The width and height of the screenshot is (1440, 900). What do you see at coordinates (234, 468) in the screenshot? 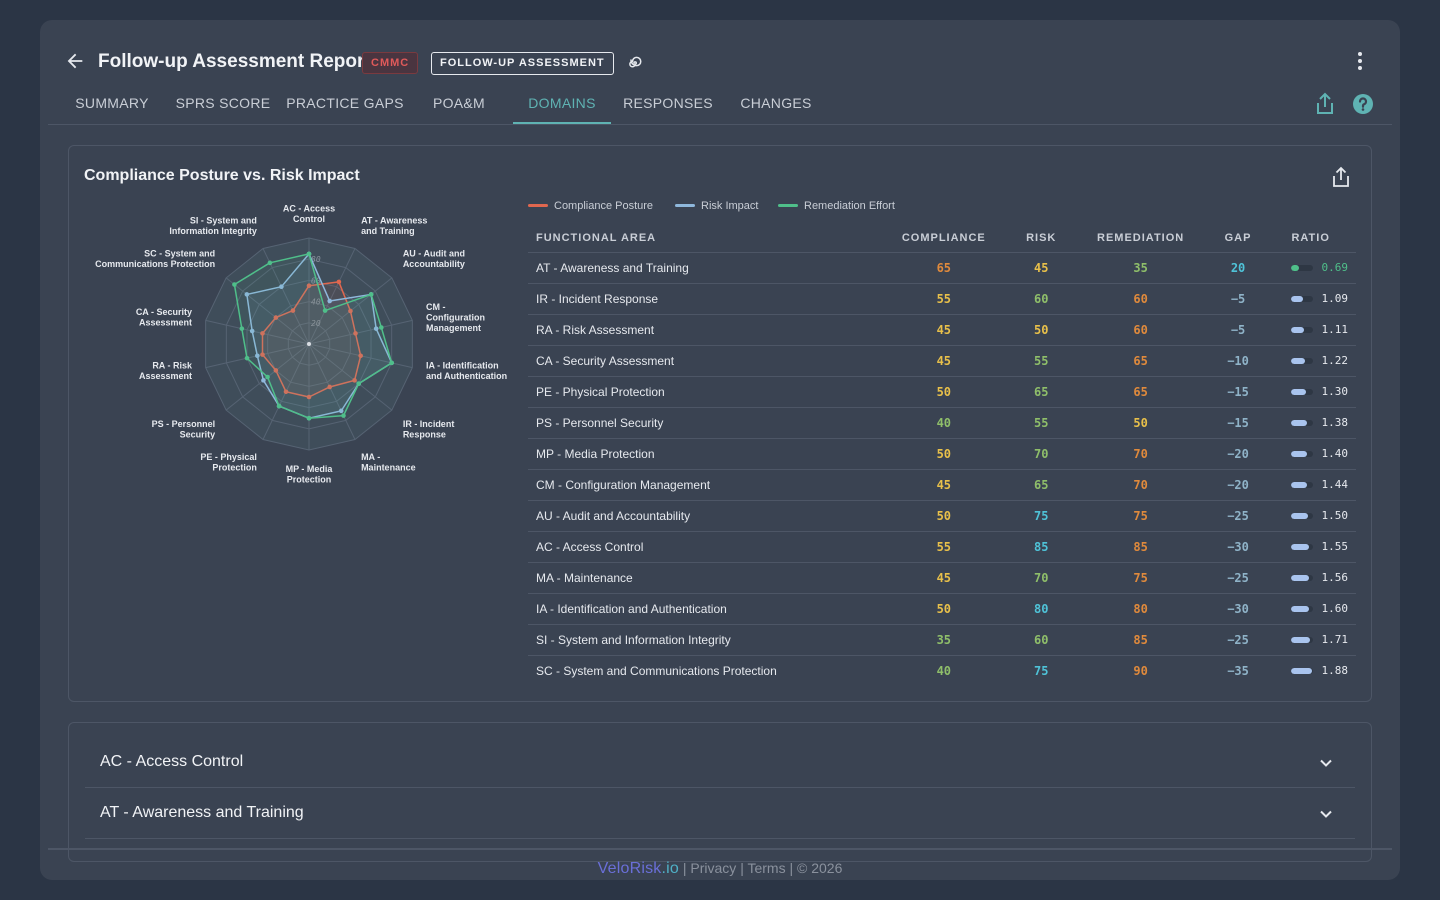
I see `radar-axis-label: Protection` at bounding box center [234, 468].